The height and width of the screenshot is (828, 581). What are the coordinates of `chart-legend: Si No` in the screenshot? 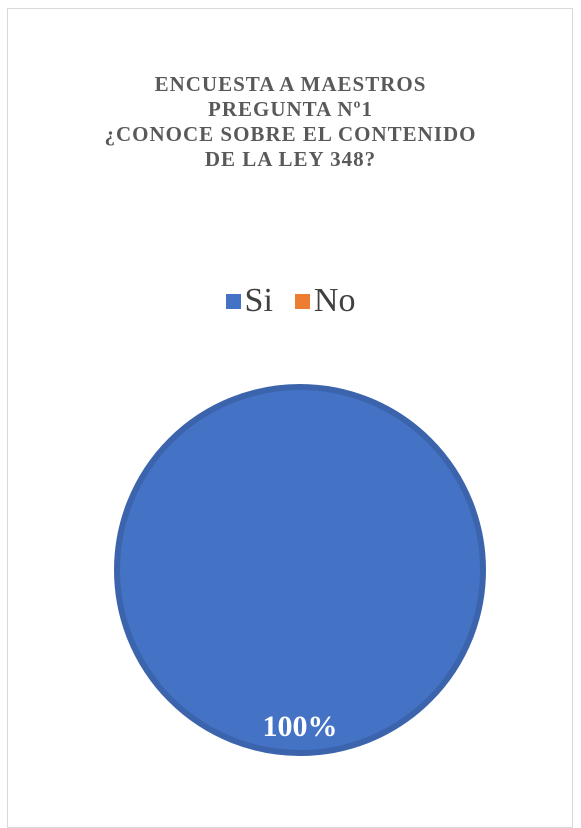 It's located at (290, 301).